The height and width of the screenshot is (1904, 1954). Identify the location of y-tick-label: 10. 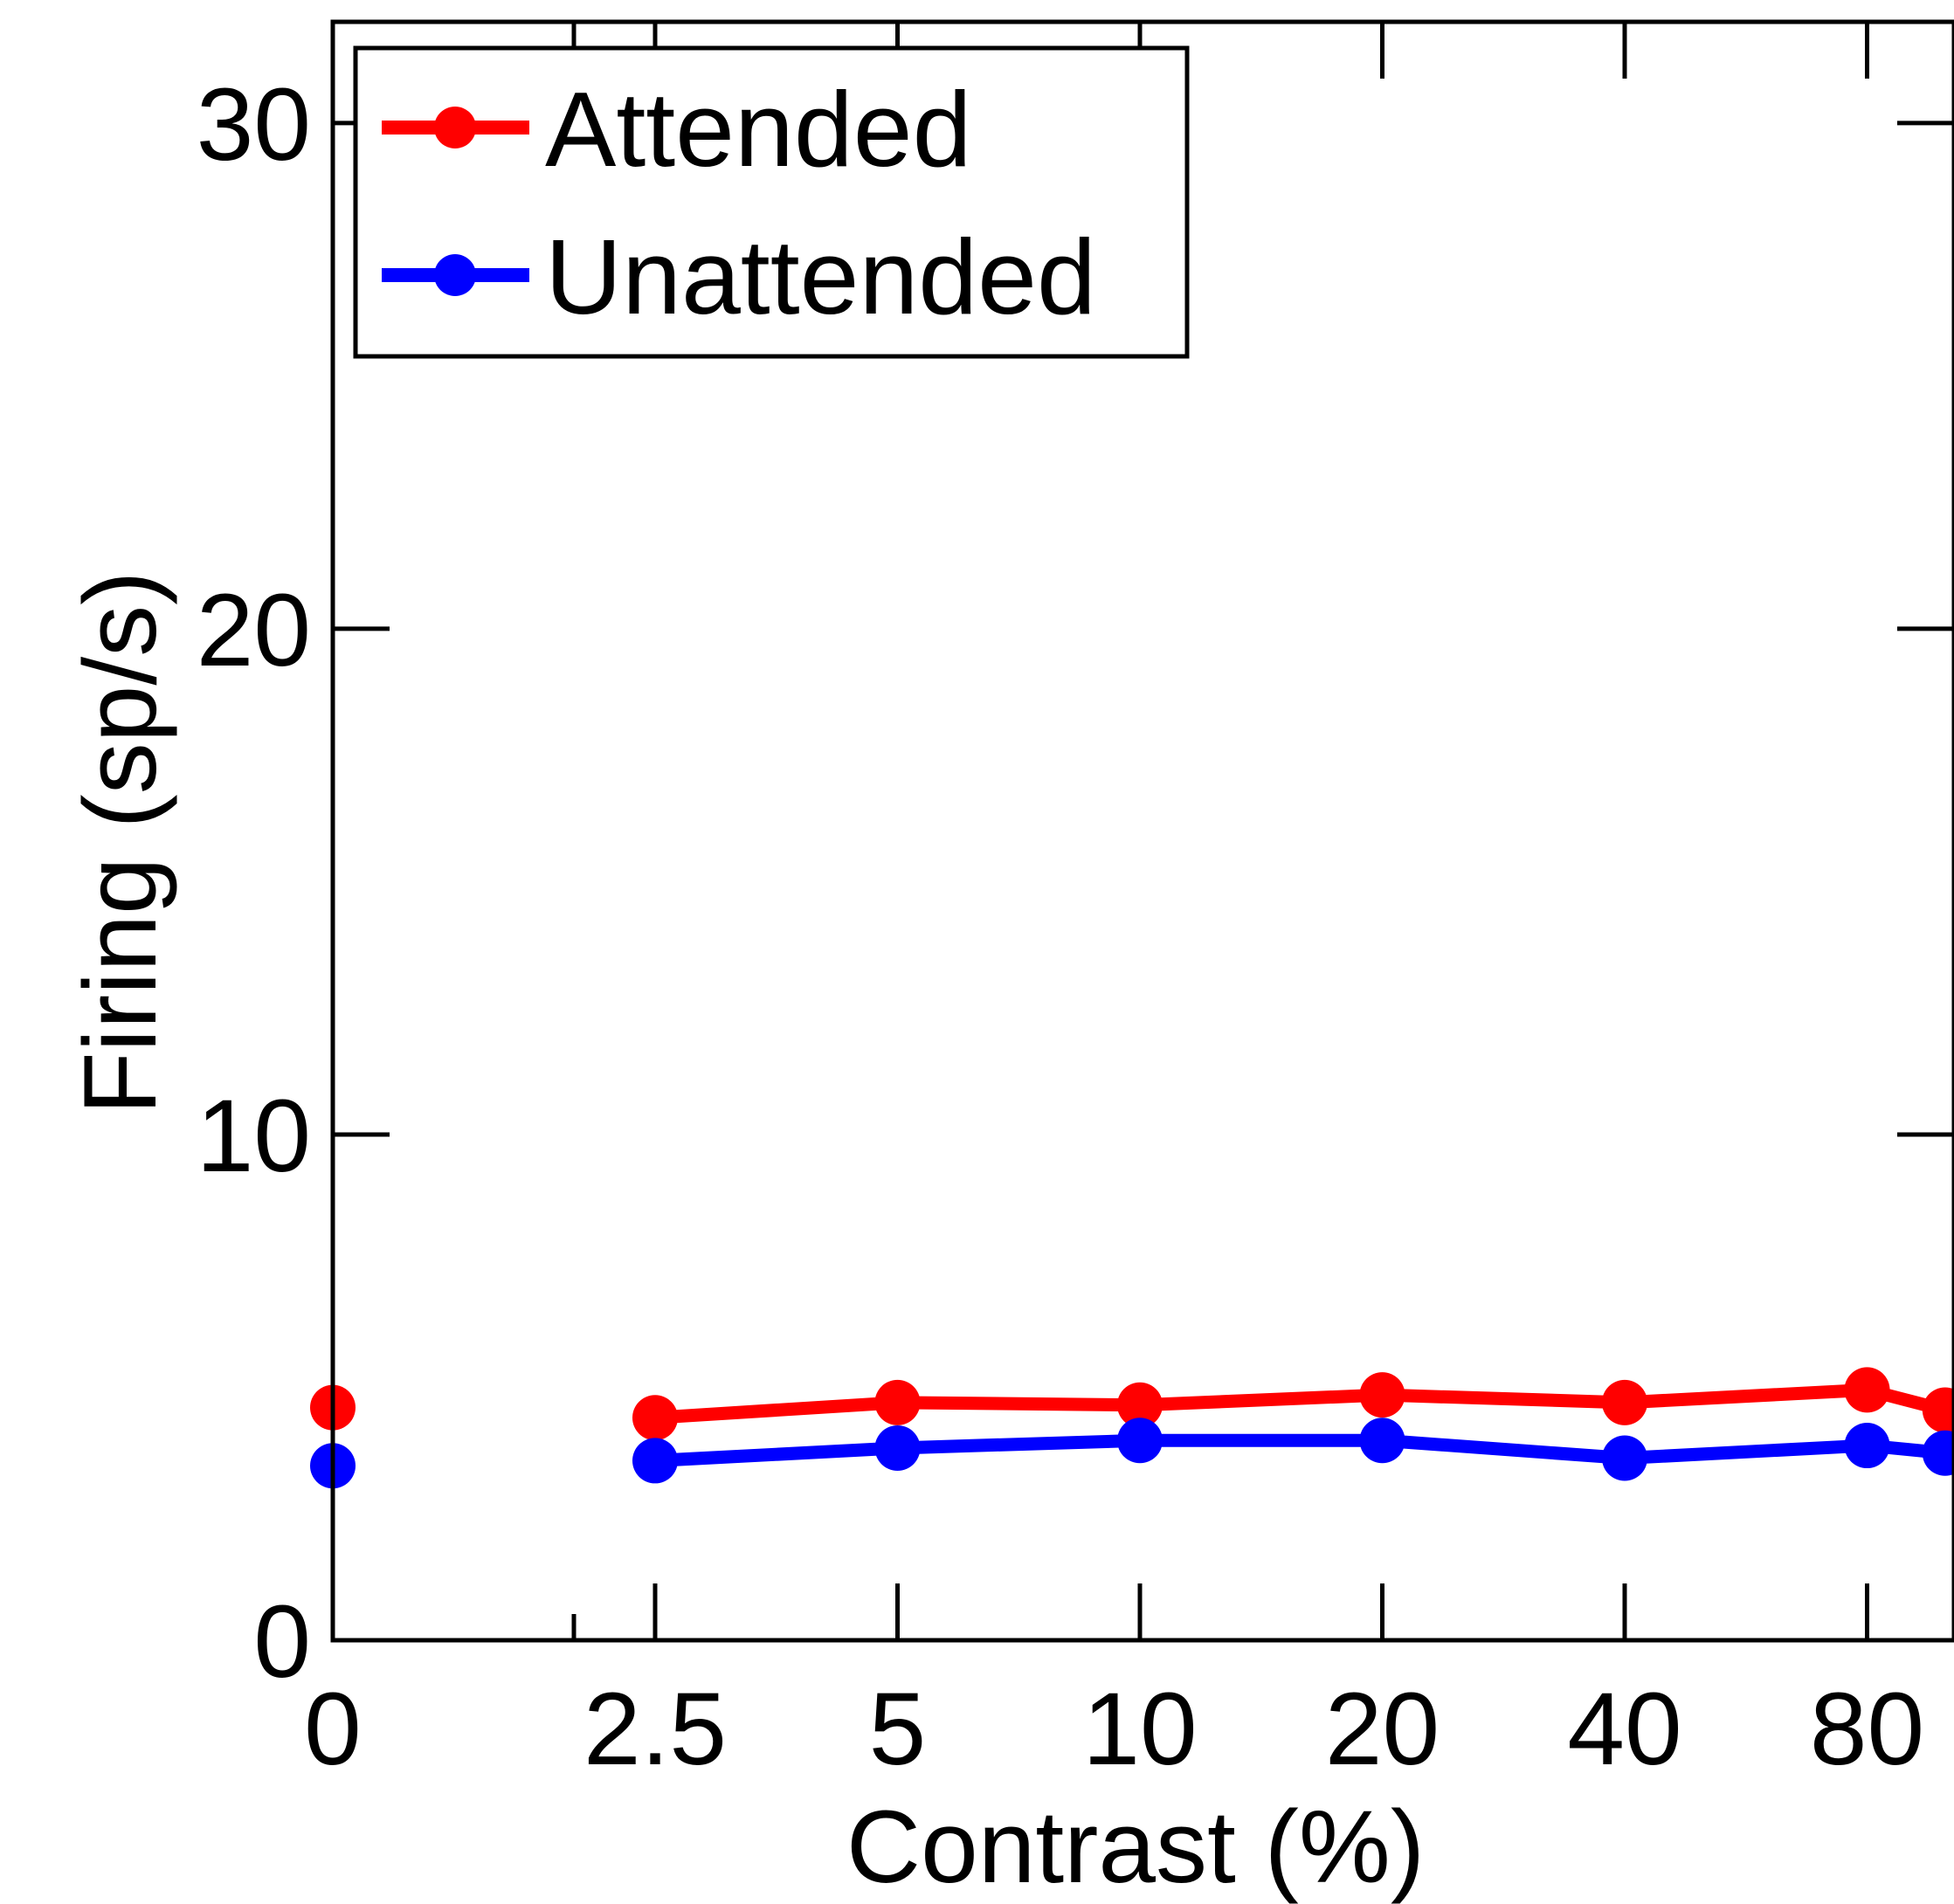
(254, 1136).